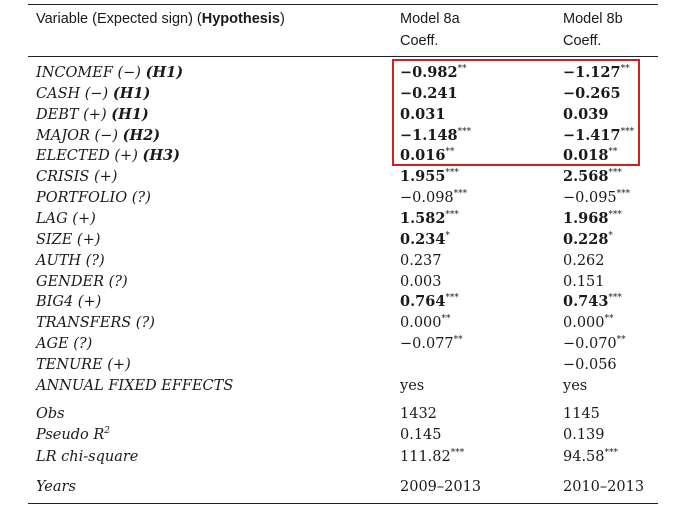 The image size is (684, 506). What do you see at coordinates (161, 155) in the screenshot?
I see `hypothesis-tag: (H3)` at bounding box center [161, 155].